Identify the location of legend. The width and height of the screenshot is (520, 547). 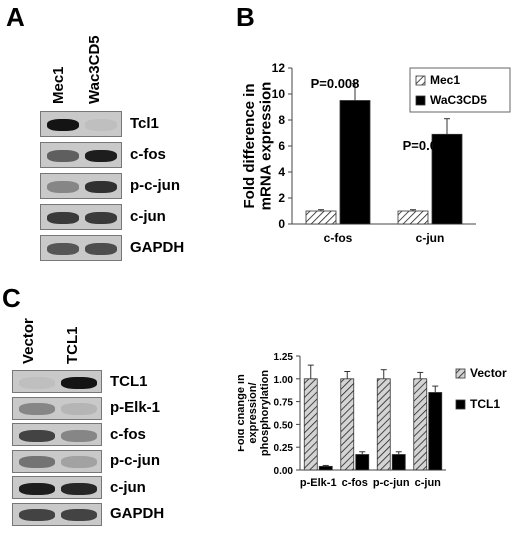
(460, 90).